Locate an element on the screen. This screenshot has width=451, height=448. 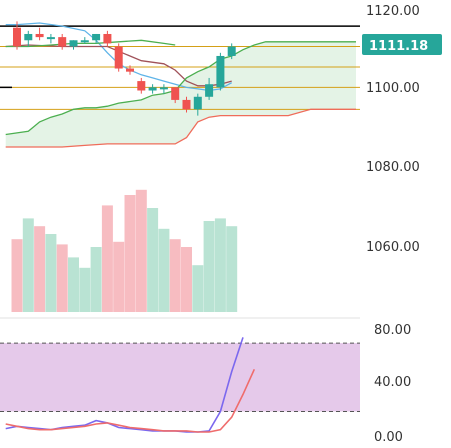
oscillator-tick-label: 80.00 is located at coordinates (392, 330).